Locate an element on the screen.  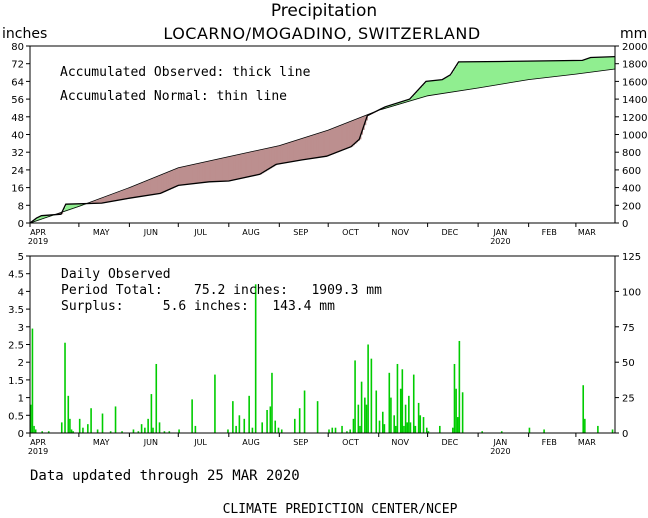
upper-y-axis-right: 0 200 400 600 800 1000 1200 1400 1600 1800 2000 is located at coordinates (631, 136).